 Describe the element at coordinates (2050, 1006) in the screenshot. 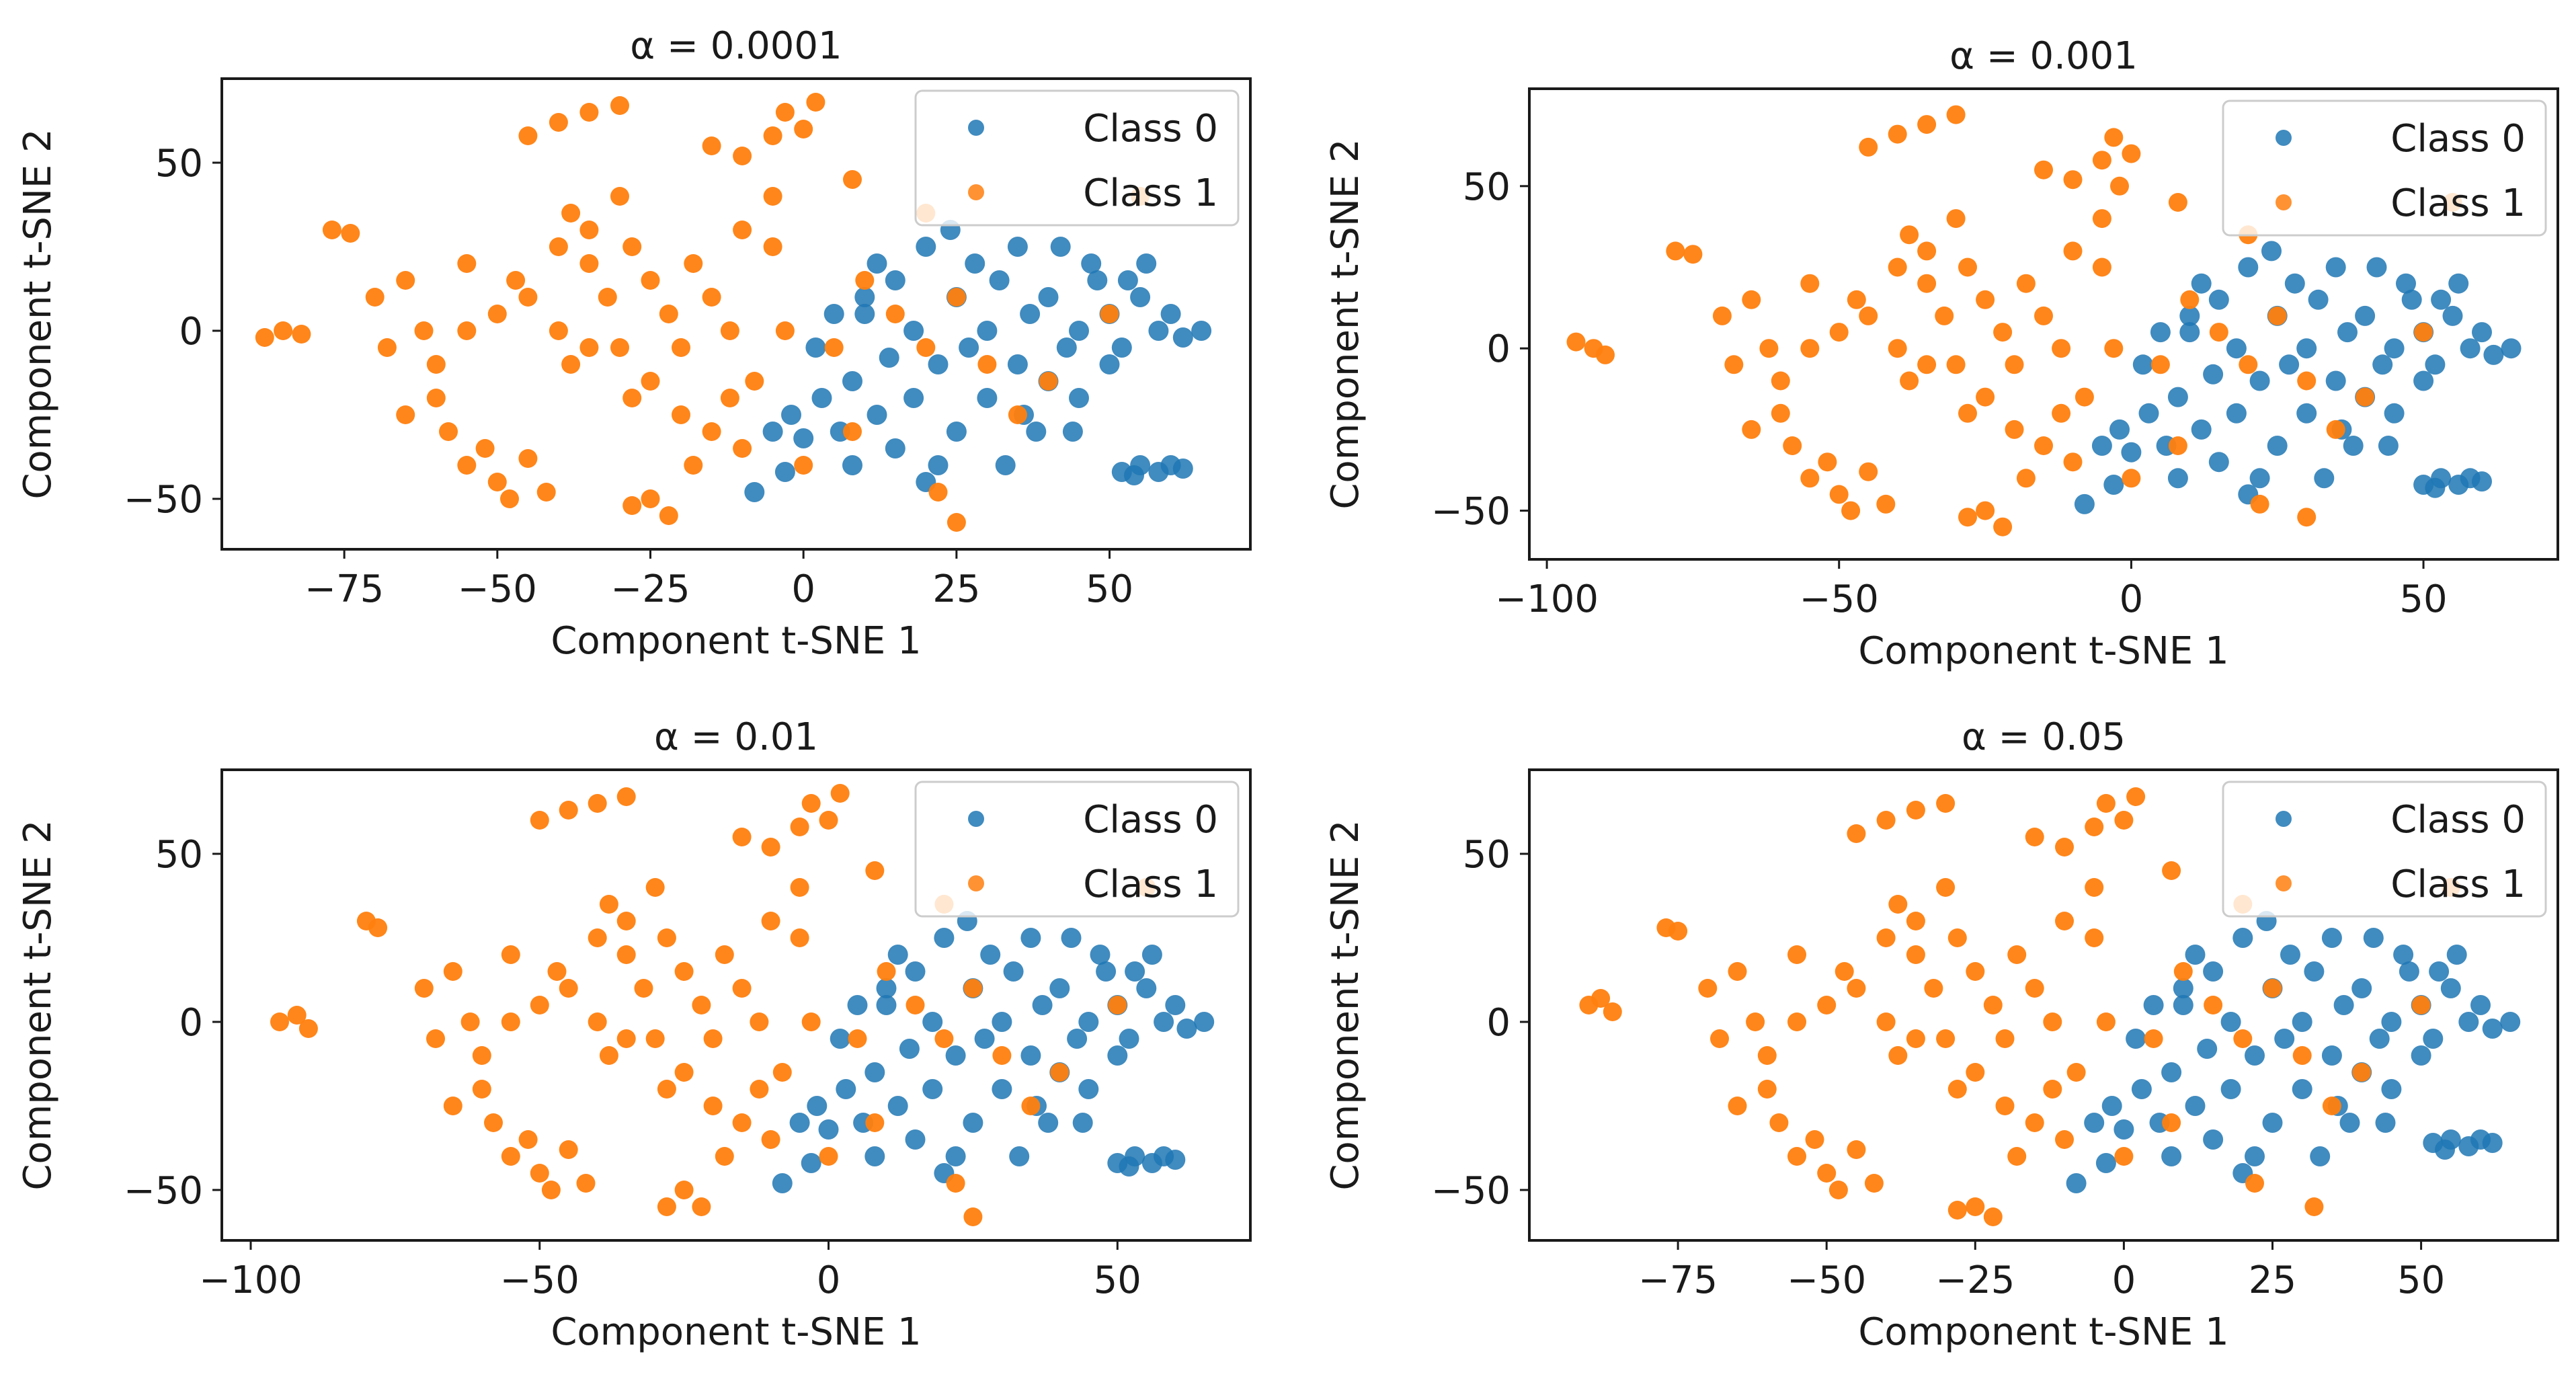

I see `scatter-points` at that location.